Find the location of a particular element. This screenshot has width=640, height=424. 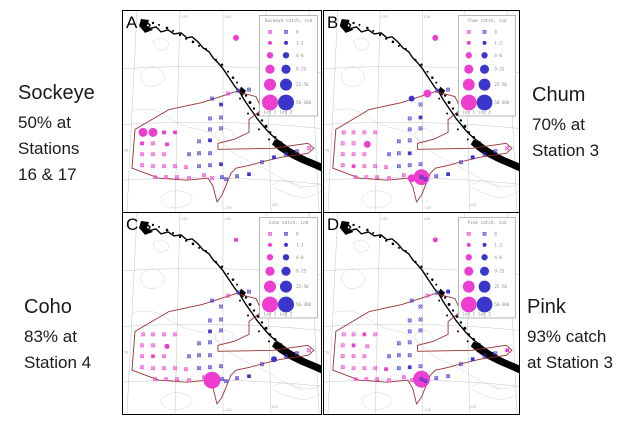

caption-line: 16 & 17 is located at coordinates (47, 174).